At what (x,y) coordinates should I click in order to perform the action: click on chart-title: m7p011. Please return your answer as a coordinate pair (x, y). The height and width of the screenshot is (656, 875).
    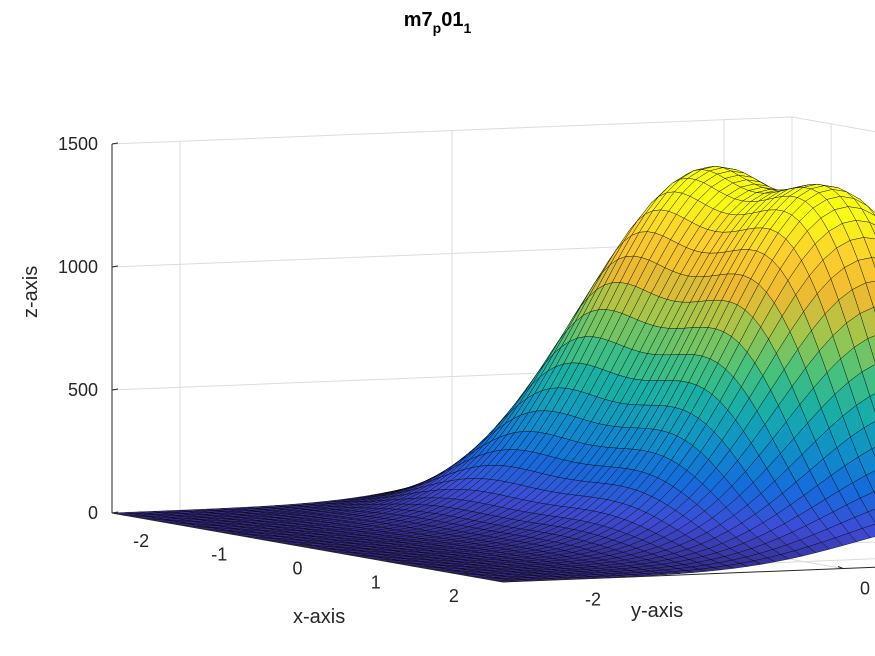
    Looking at the image, I should click on (437, 22).